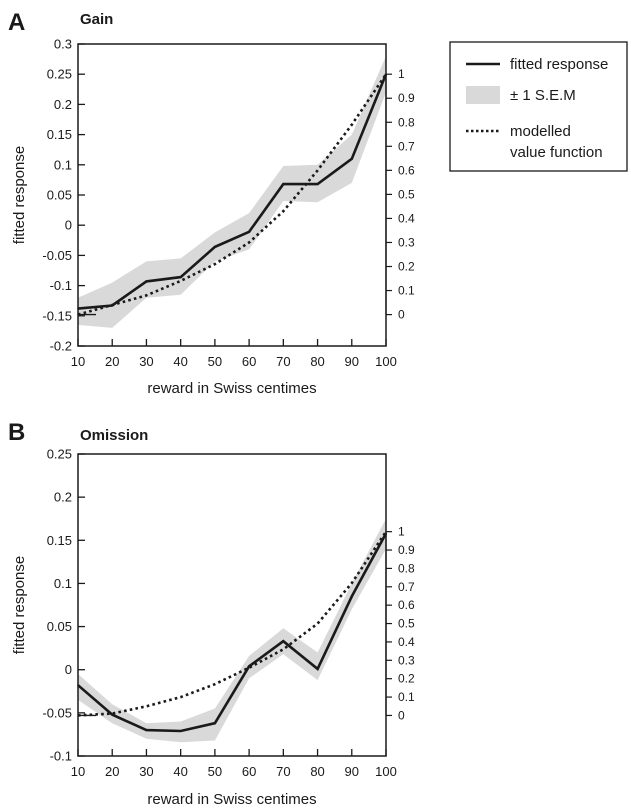 The image size is (631, 809). Describe the element at coordinates (483, 95) in the screenshot. I see `legend-band-swatch` at that location.